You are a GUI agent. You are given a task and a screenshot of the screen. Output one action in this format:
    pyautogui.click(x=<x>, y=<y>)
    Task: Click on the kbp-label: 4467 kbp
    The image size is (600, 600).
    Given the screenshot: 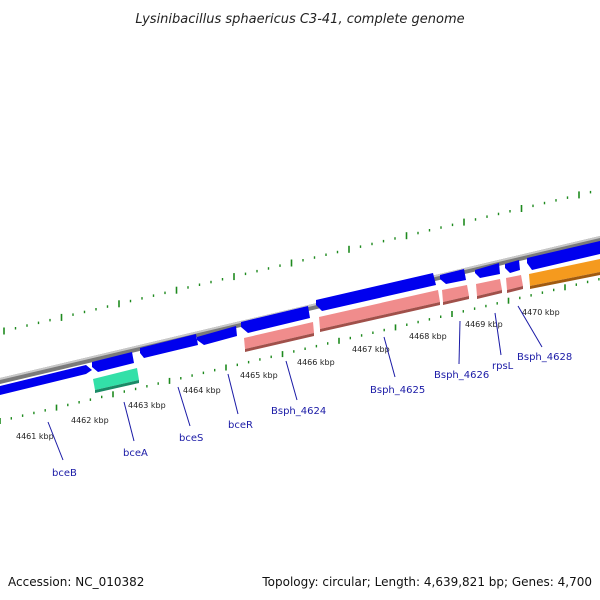 What is the action you would take?
    pyautogui.click(x=371, y=349)
    